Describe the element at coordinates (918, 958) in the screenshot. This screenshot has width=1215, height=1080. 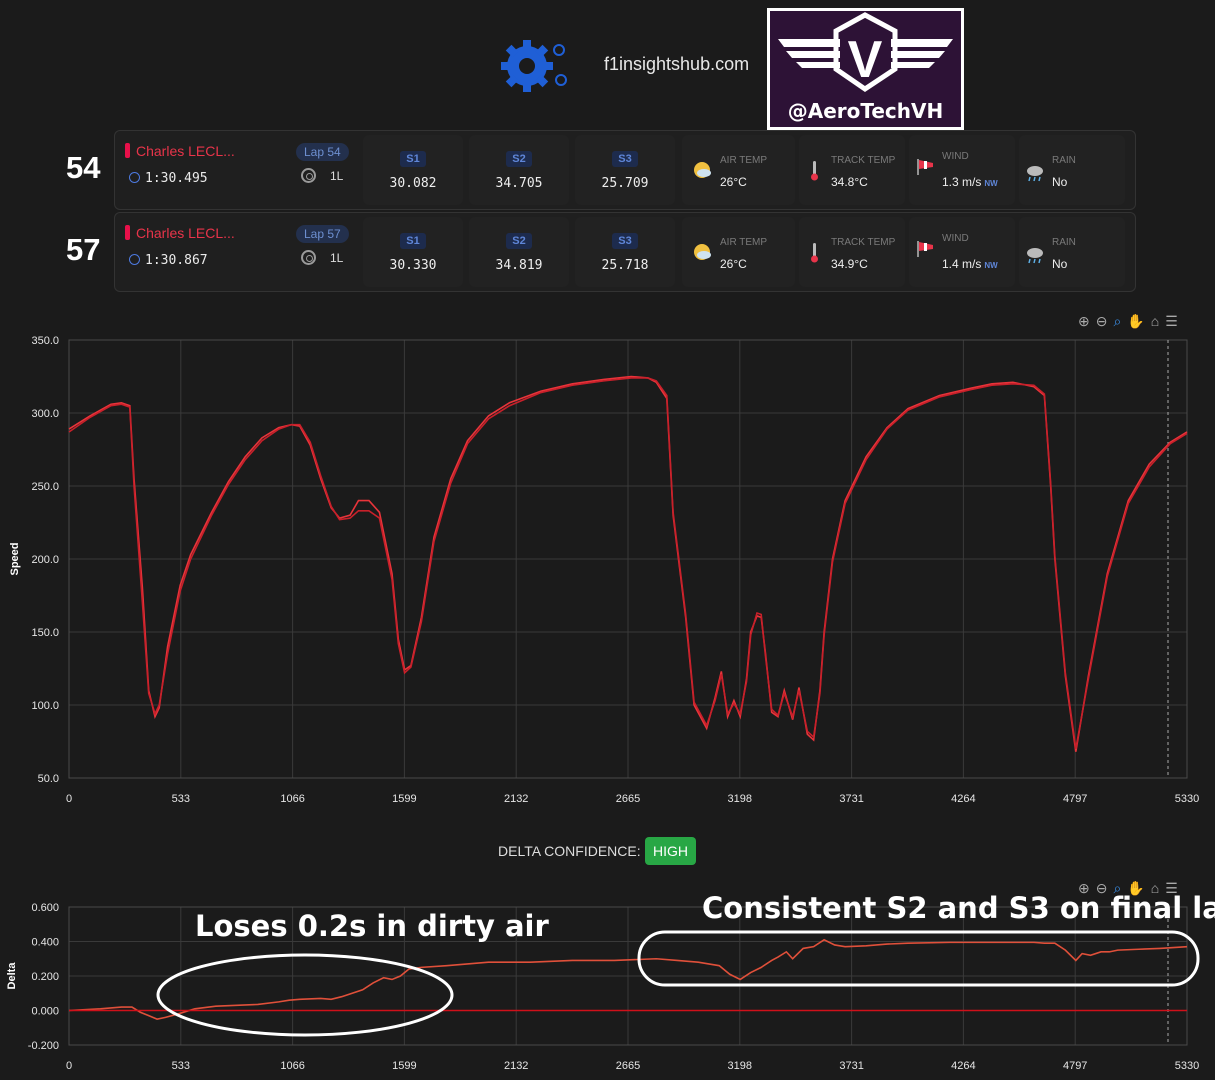
I see `annotation-ellipse-right` at that location.